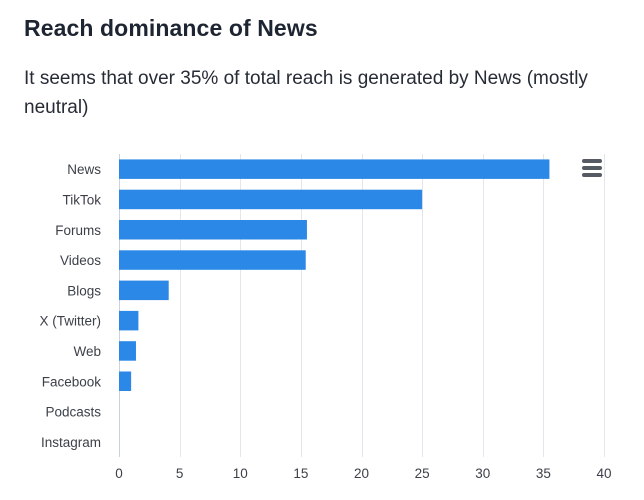  Describe the element at coordinates (87, 351) in the screenshot. I see `category-label: Web` at that location.